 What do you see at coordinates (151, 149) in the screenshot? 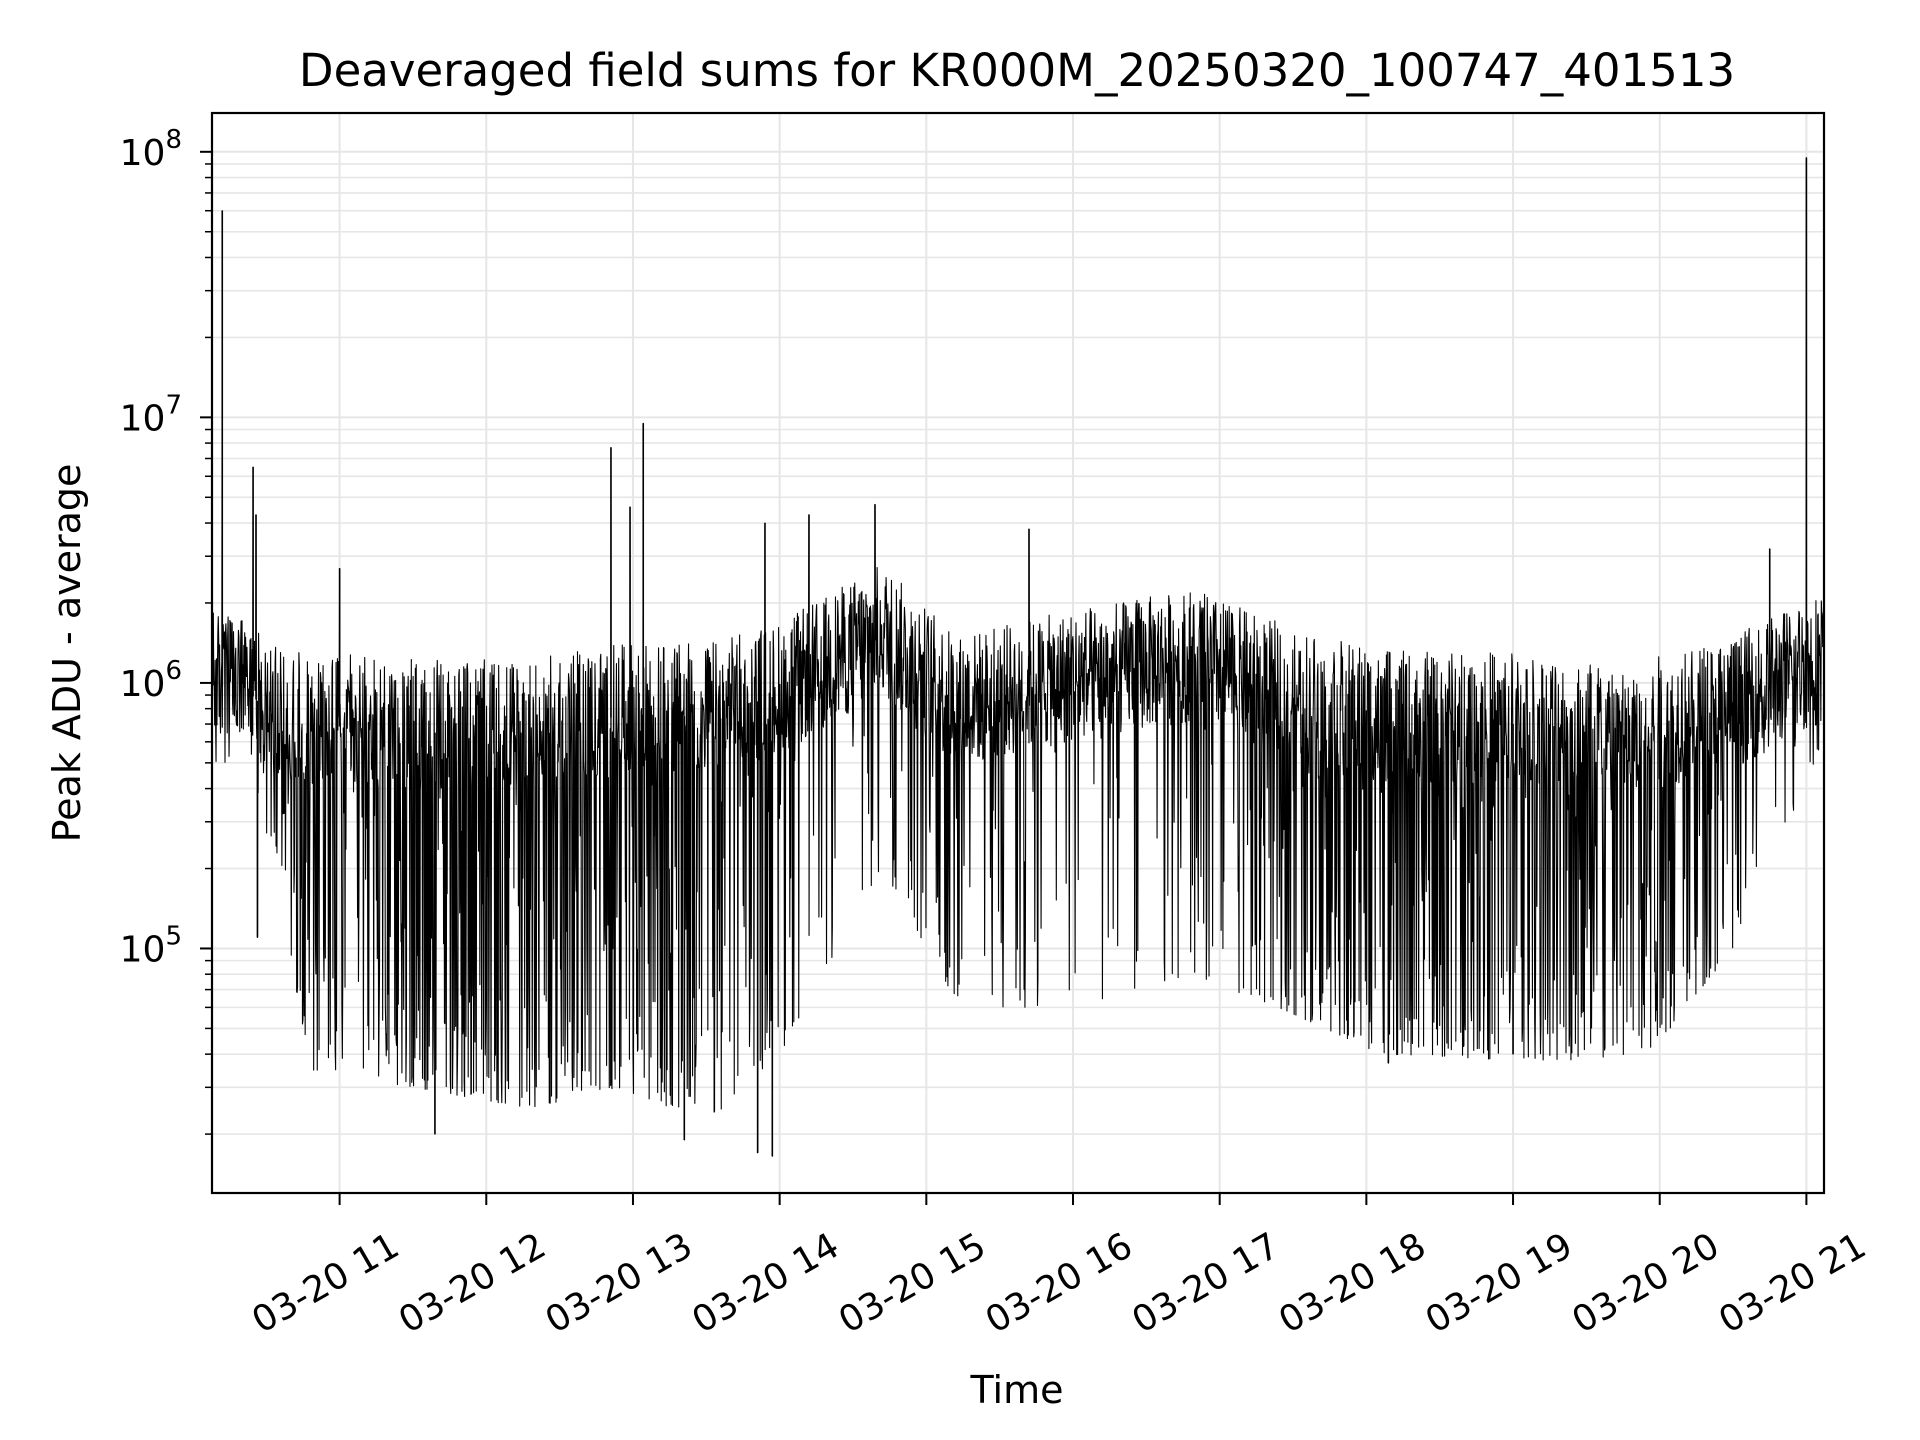
I see `y-tick-label: 10⁸` at bounding box center [151, 149].